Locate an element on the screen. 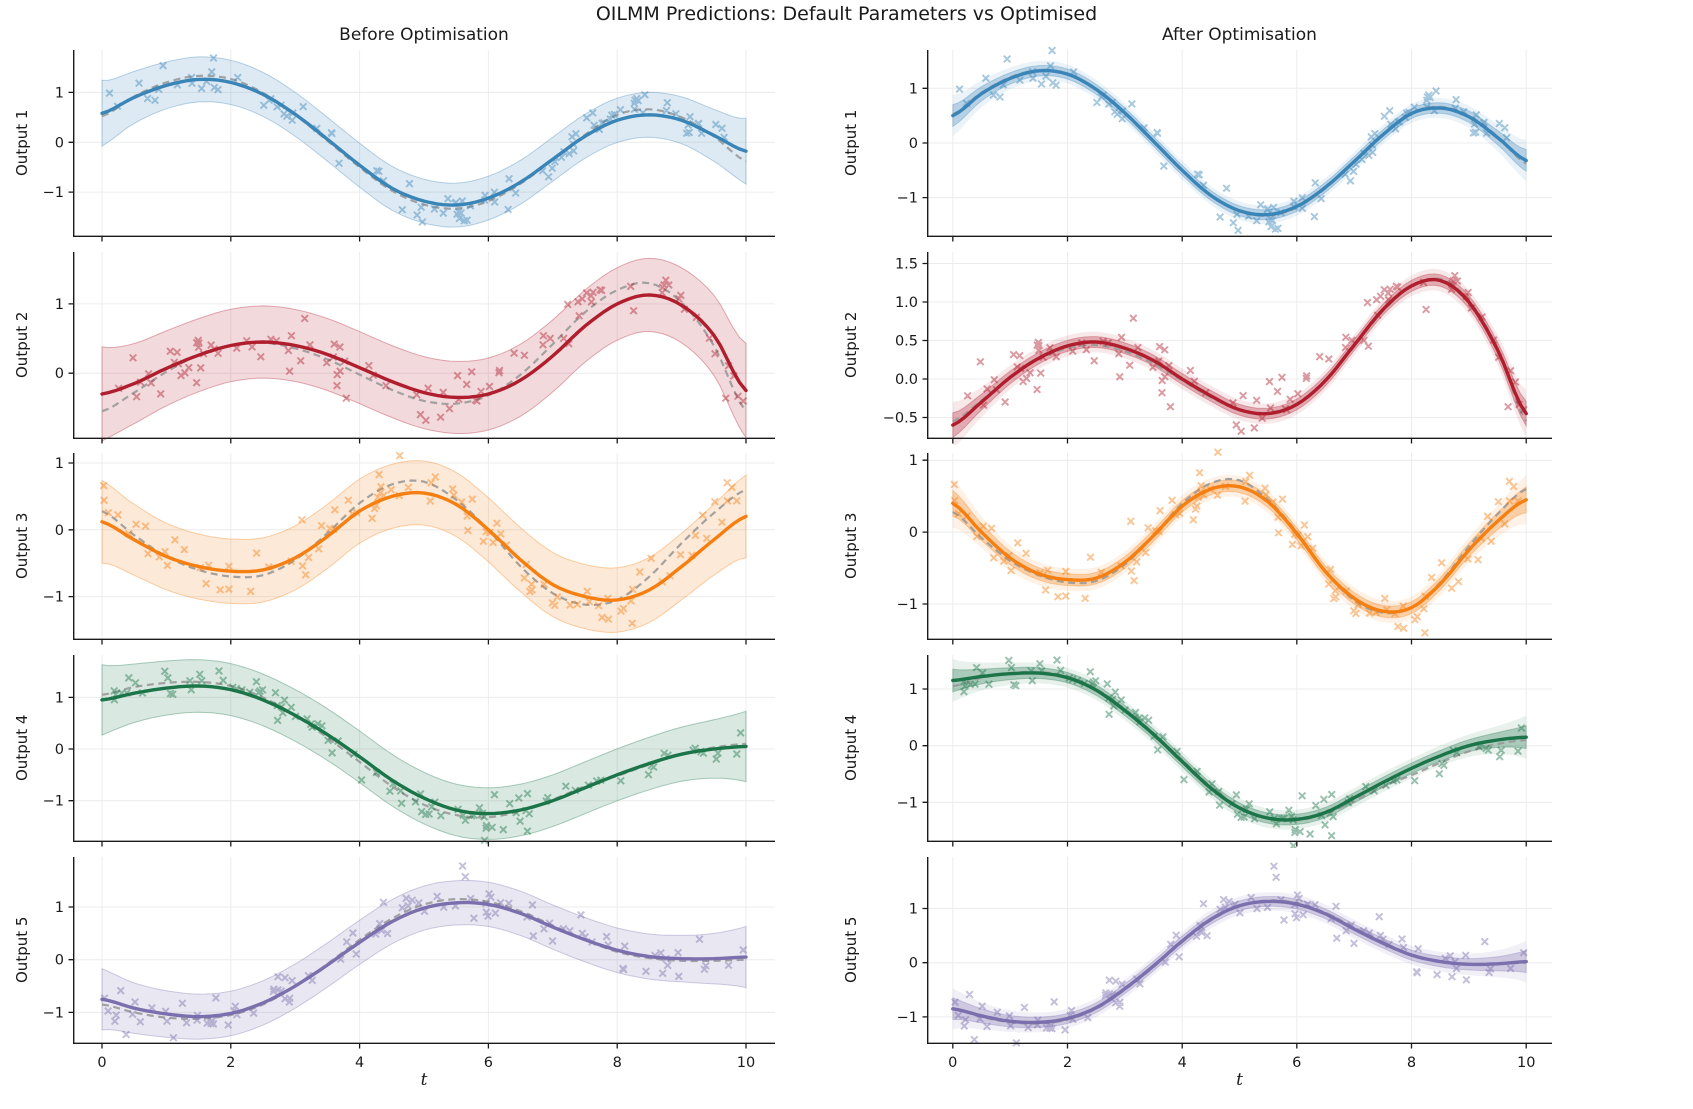  plot-canvas: −0.5 0.0 0.5 1.0 1.5 is located at coordinates (1217, 348).